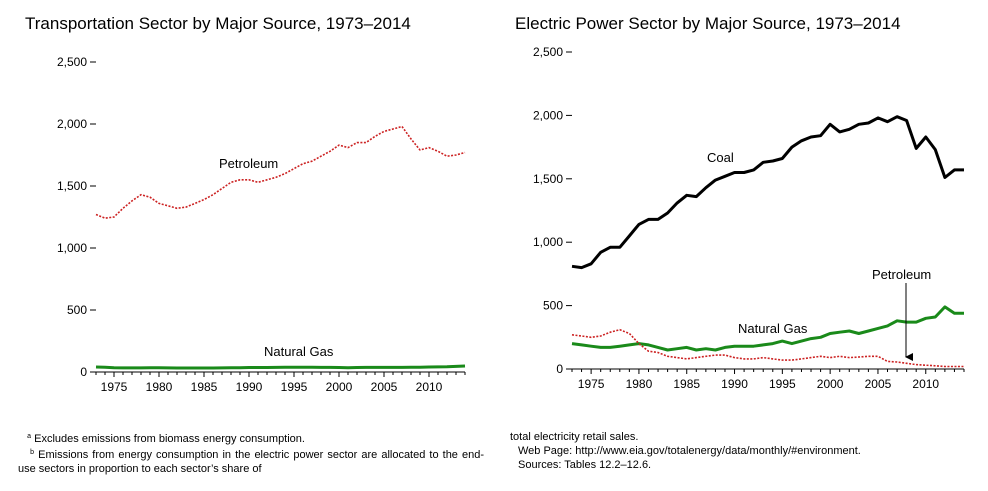 The height and width of the screenshot is (491, 988). Describe the element at coordinates (32, 452) in the screenshot. I see `footnote-b-mark: b` at that location.